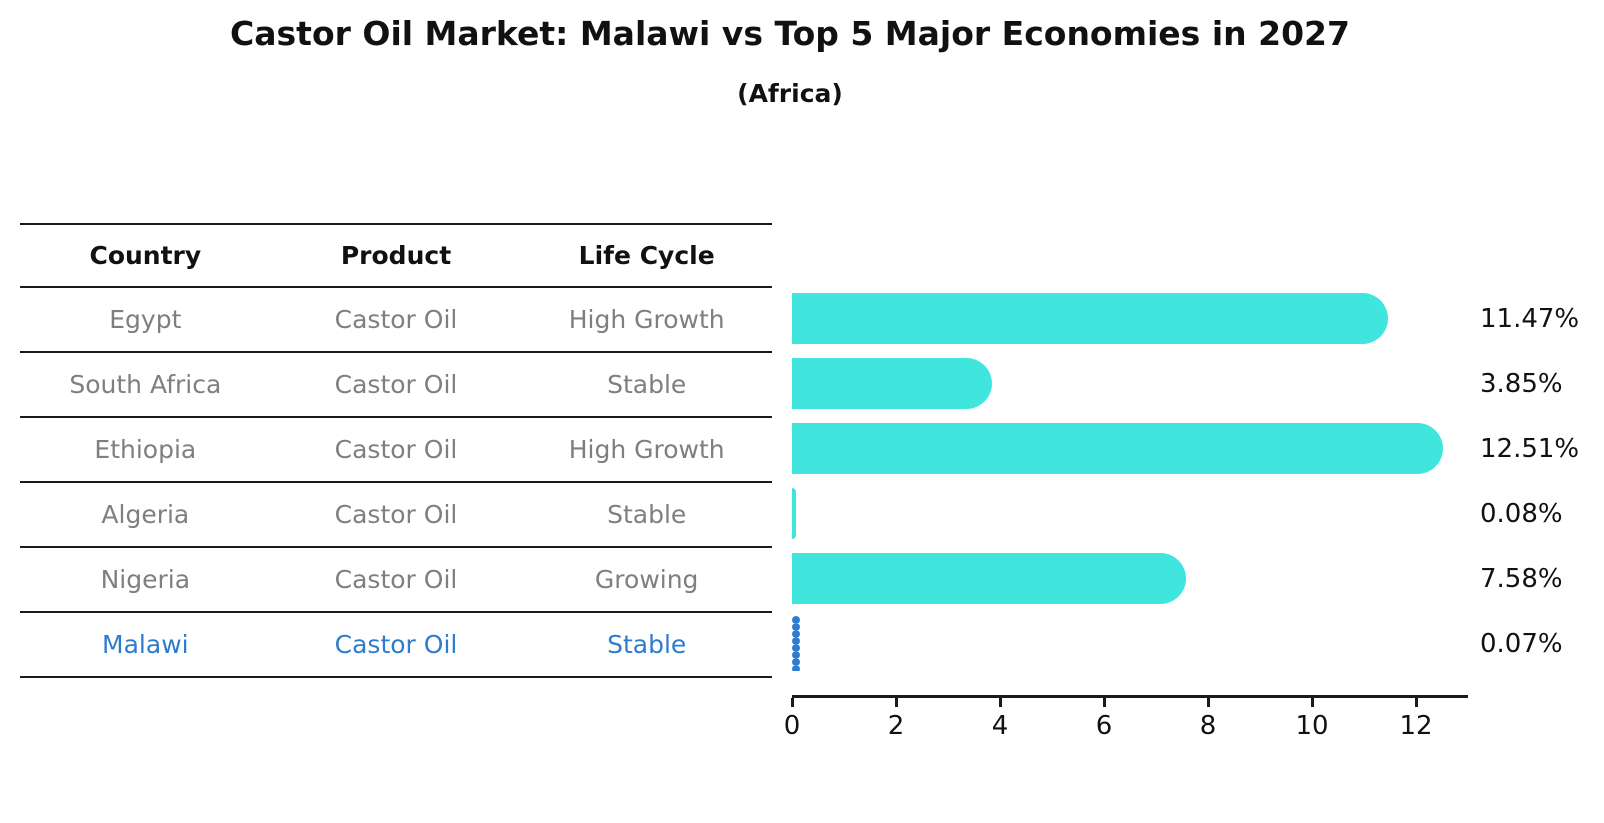  What do you see at coordinates (1104, 726) in the screenshot?
I see `tick-label: 6` at bounding box center [1104, 726].